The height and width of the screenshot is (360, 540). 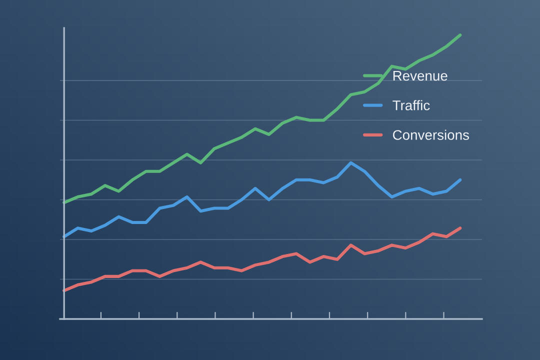 I want to click on legend-label: Conversions, so click(x=431, y=135).